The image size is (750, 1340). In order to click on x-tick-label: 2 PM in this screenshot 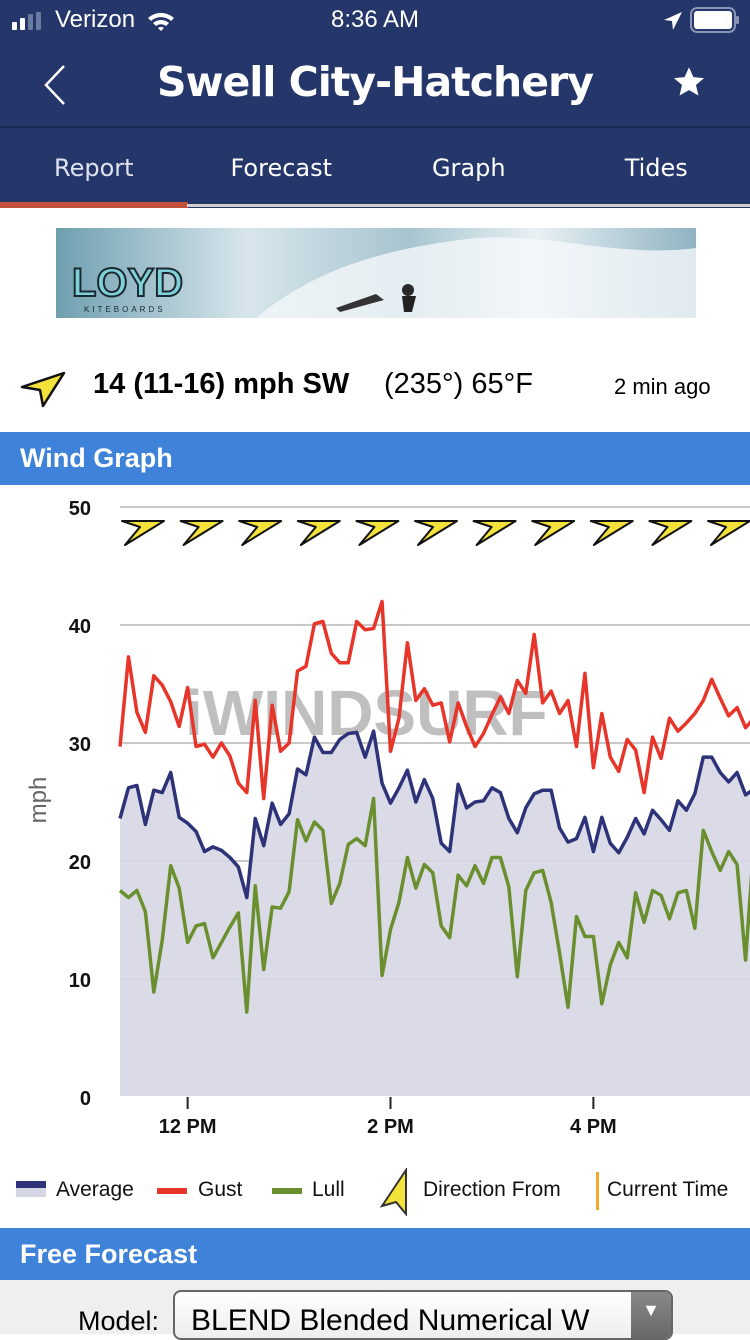, I will do `click(390, 1127)`.